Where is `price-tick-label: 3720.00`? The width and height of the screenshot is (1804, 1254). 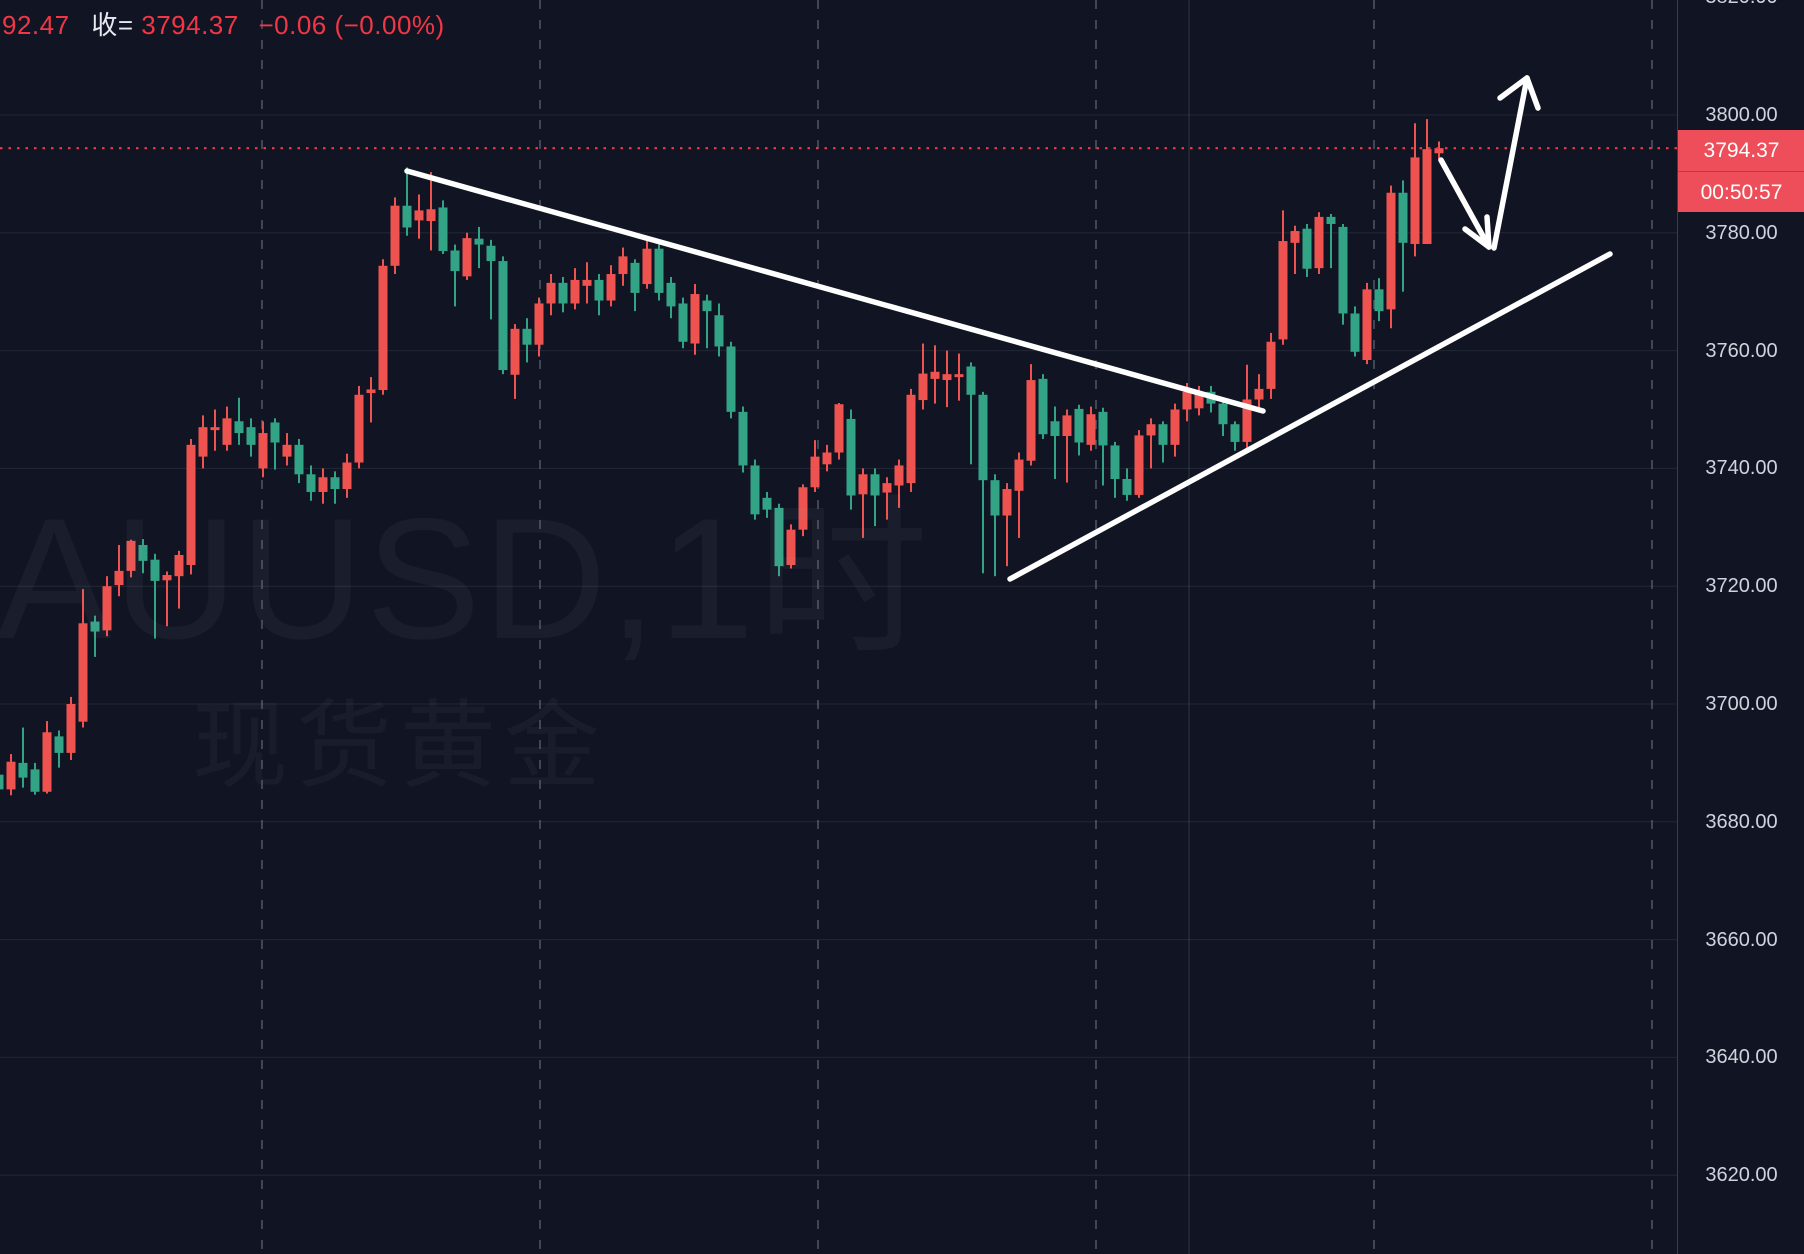
price-tick-label: 3720.00 is located at coordinates (1741, 586).